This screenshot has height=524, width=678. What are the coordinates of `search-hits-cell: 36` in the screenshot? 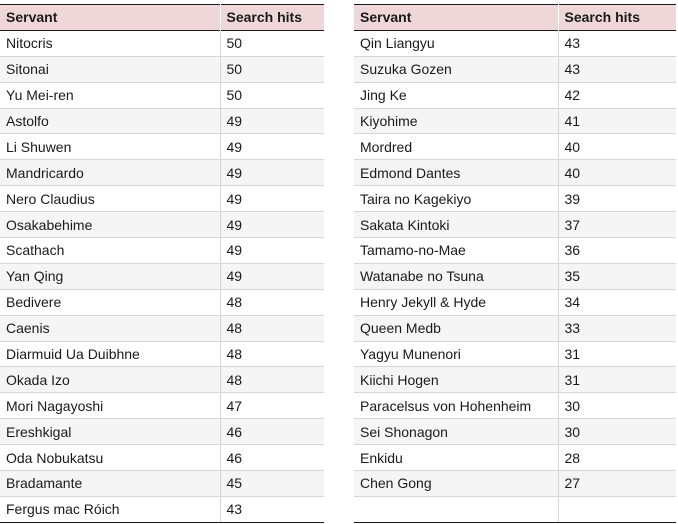 It's located at (617, 250).